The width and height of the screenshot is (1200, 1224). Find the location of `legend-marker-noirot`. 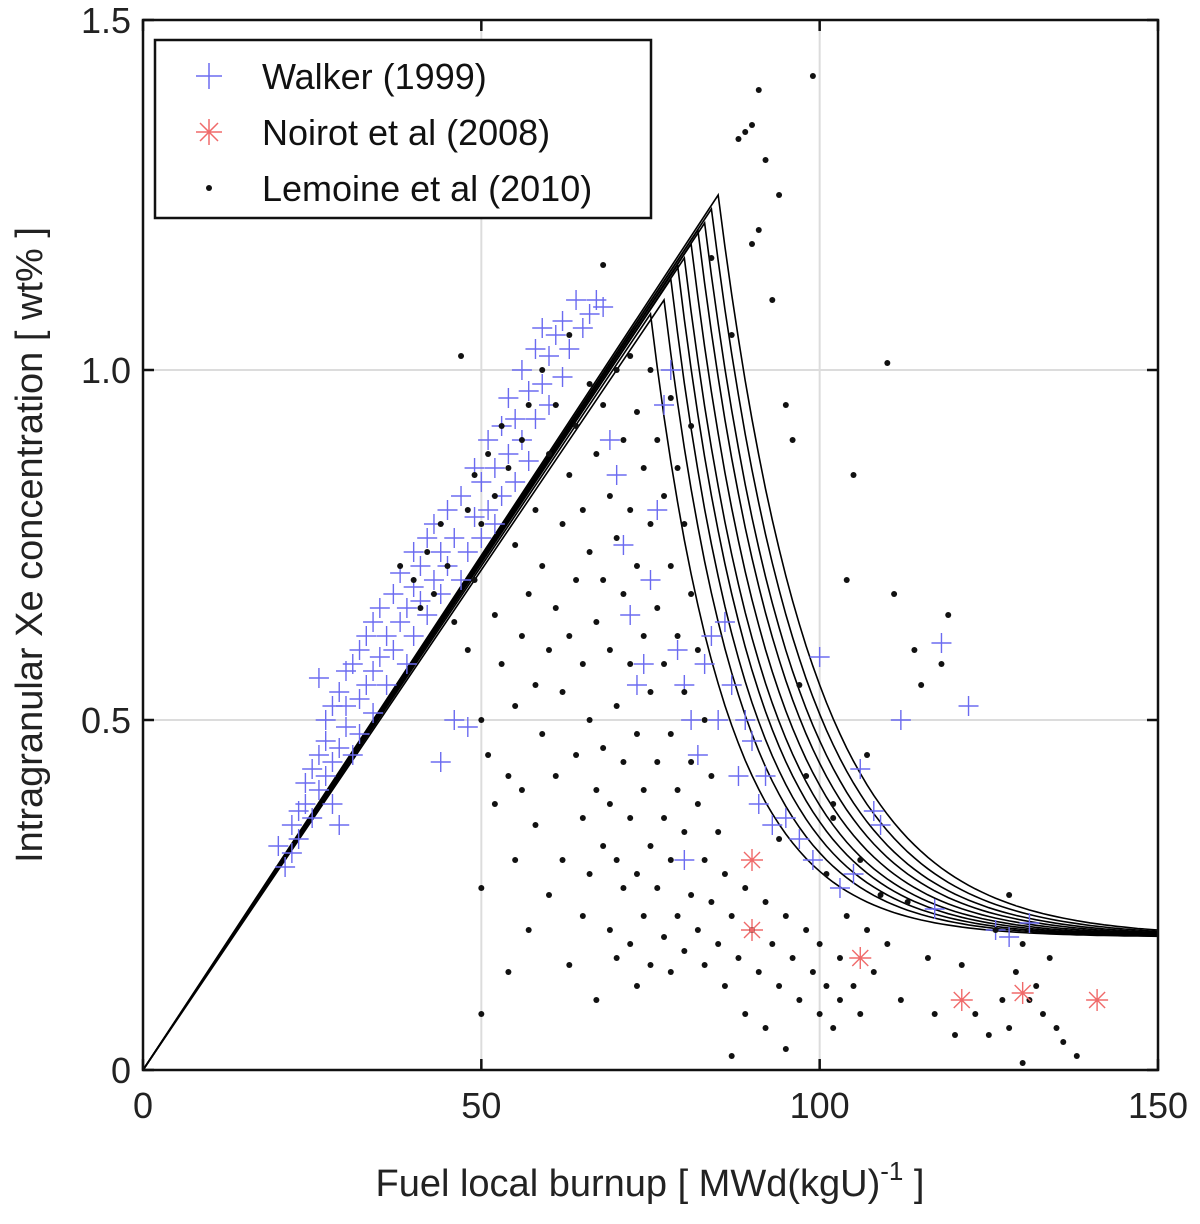

legend-marker-noirot is located at coordinates (209, 132).